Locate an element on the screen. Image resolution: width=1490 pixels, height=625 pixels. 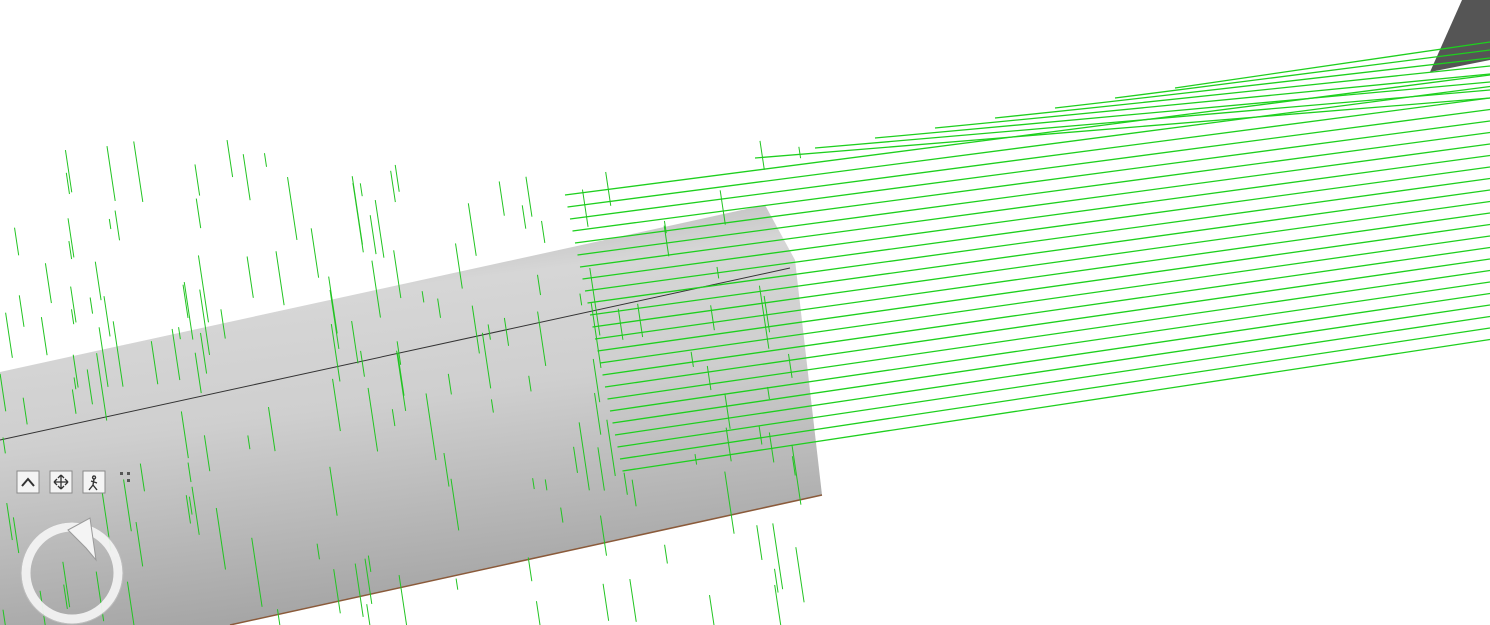
more-icon is located at coordinates (125, 477).